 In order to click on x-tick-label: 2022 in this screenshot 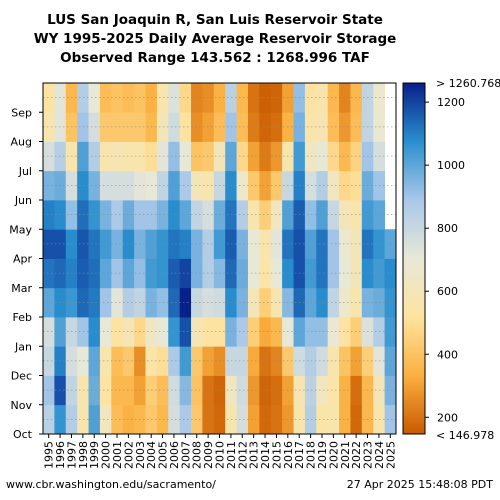, I will do `click(356, 455)`.